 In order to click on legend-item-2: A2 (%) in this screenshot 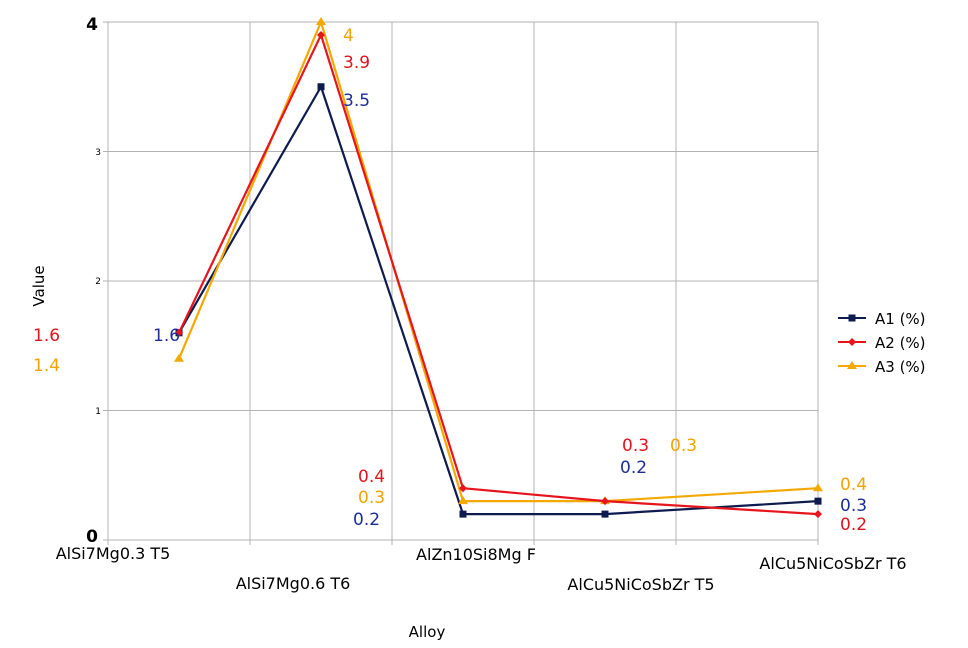, I will do `click(882, 343)`.